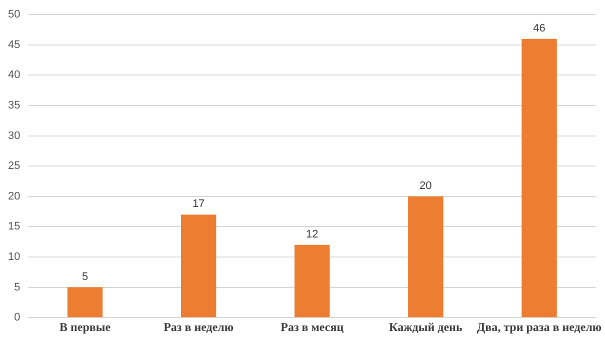  Describe the element at coordinates (14, 106) in the screenshot. I see `y-tick-label: 35` at that location.